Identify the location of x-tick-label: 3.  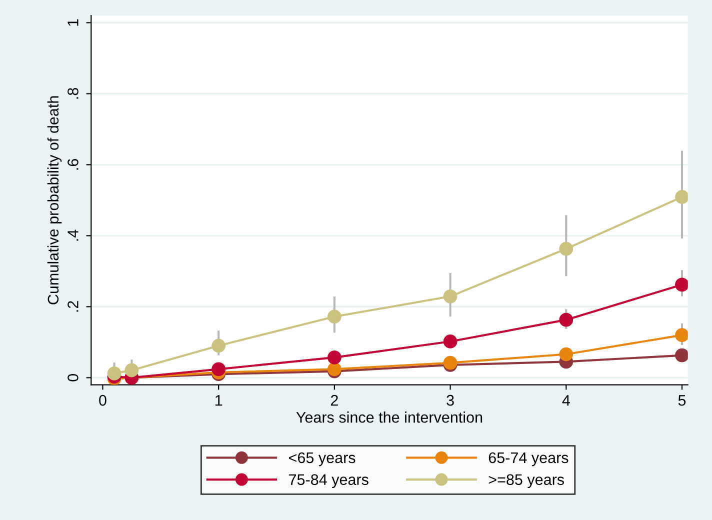
(450, 400).